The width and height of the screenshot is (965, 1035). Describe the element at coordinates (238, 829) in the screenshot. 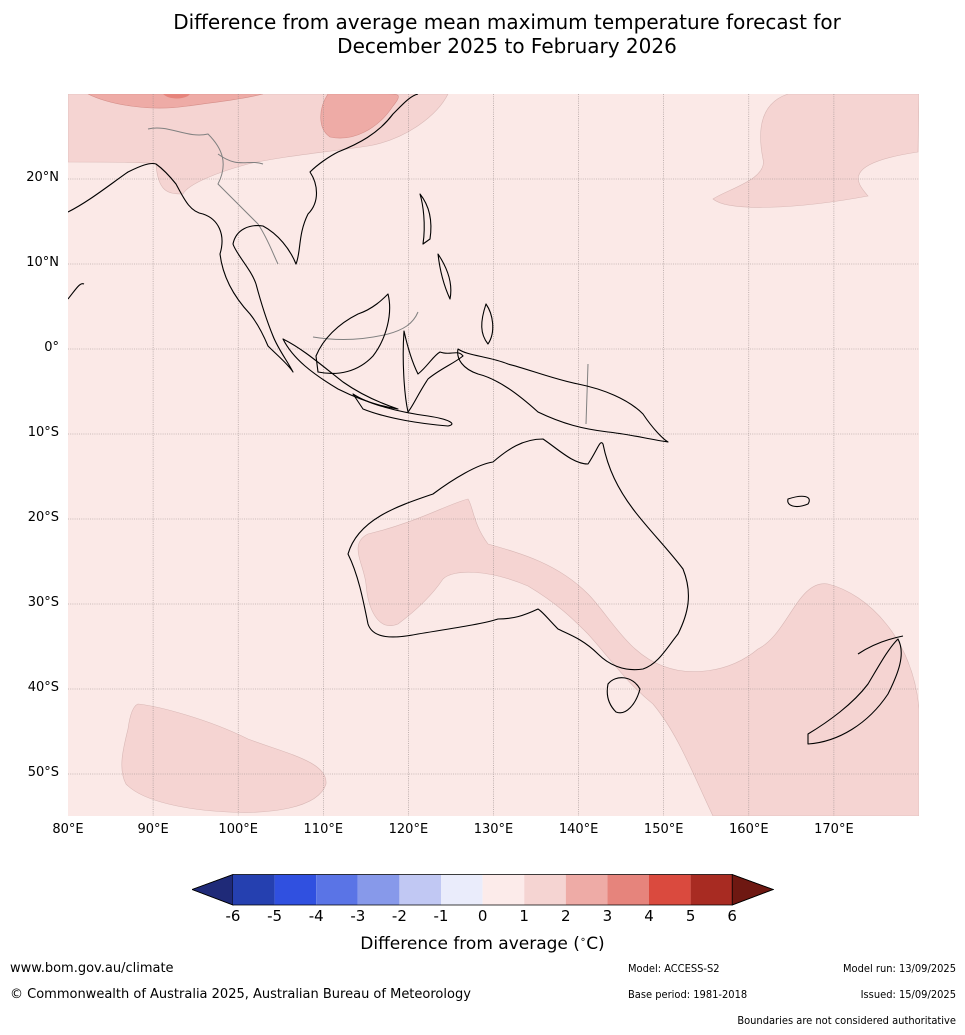

I see `longitude-label: 100°E` at that location.